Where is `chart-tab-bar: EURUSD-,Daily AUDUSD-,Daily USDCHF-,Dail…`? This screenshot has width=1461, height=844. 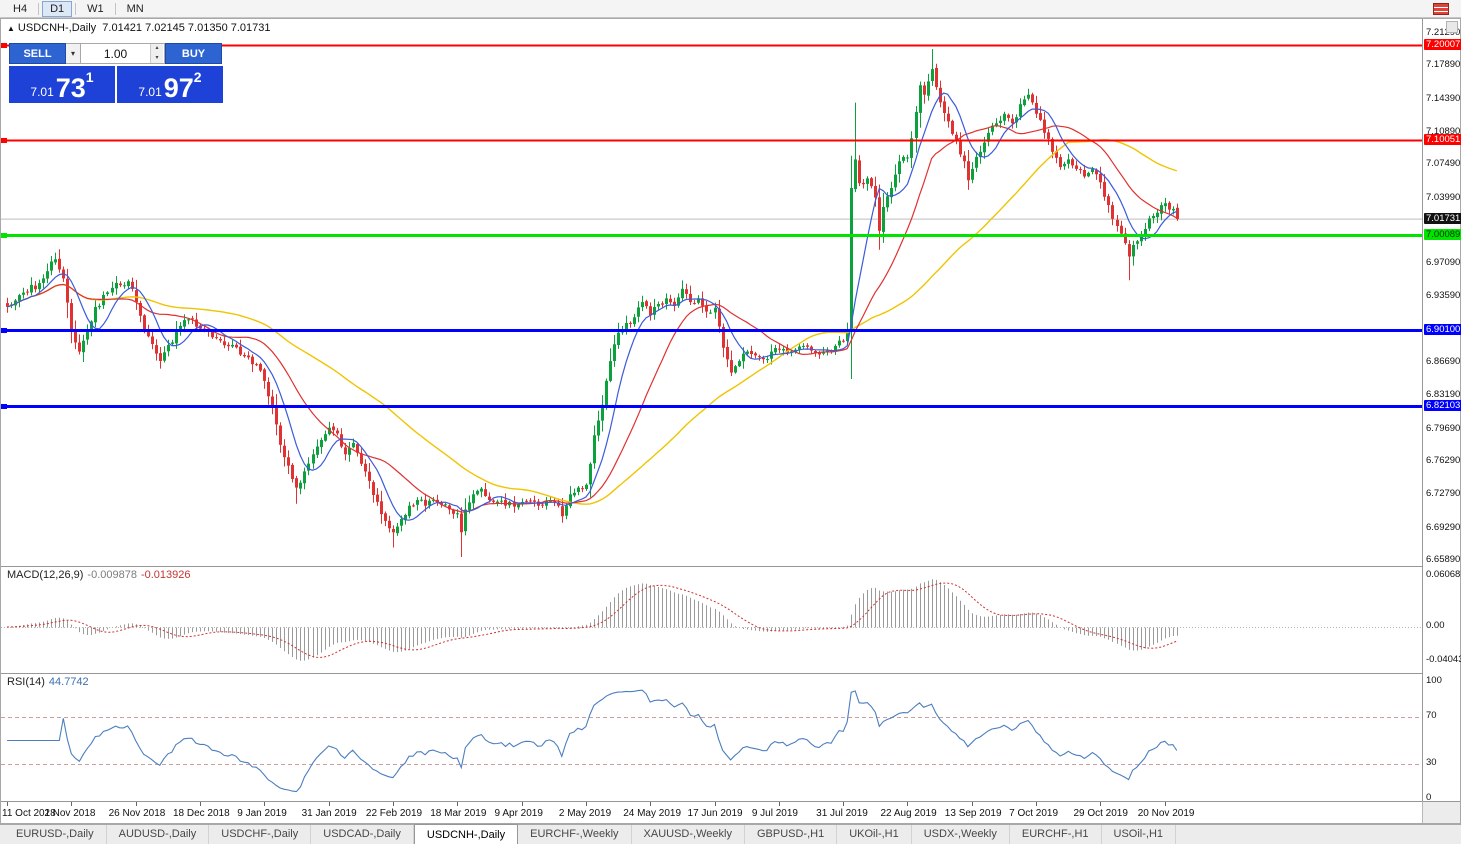 chart-tab-bar: EURUSD-,Daily AUDUSD-,Daily USDCHF-,Dail… is located at coordinates (730, 834).